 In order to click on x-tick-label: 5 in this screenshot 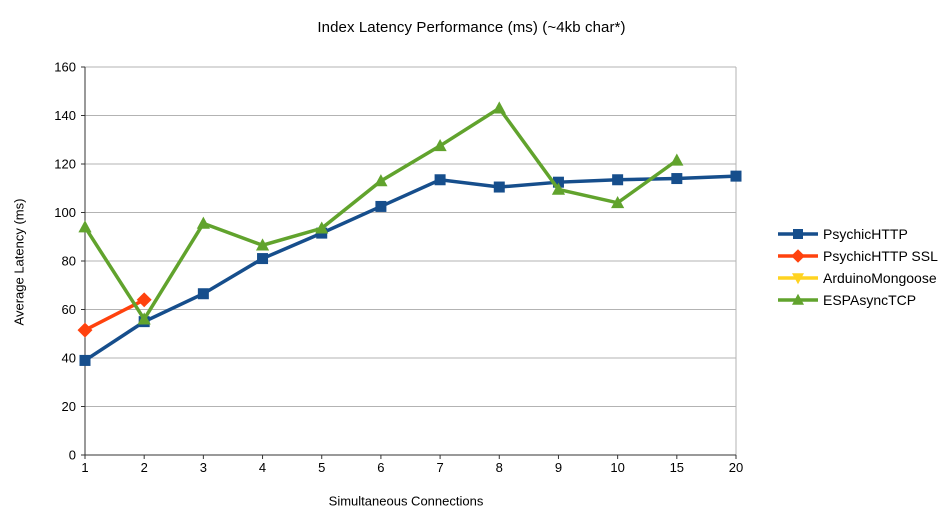, I will do `click(321, 467)`.